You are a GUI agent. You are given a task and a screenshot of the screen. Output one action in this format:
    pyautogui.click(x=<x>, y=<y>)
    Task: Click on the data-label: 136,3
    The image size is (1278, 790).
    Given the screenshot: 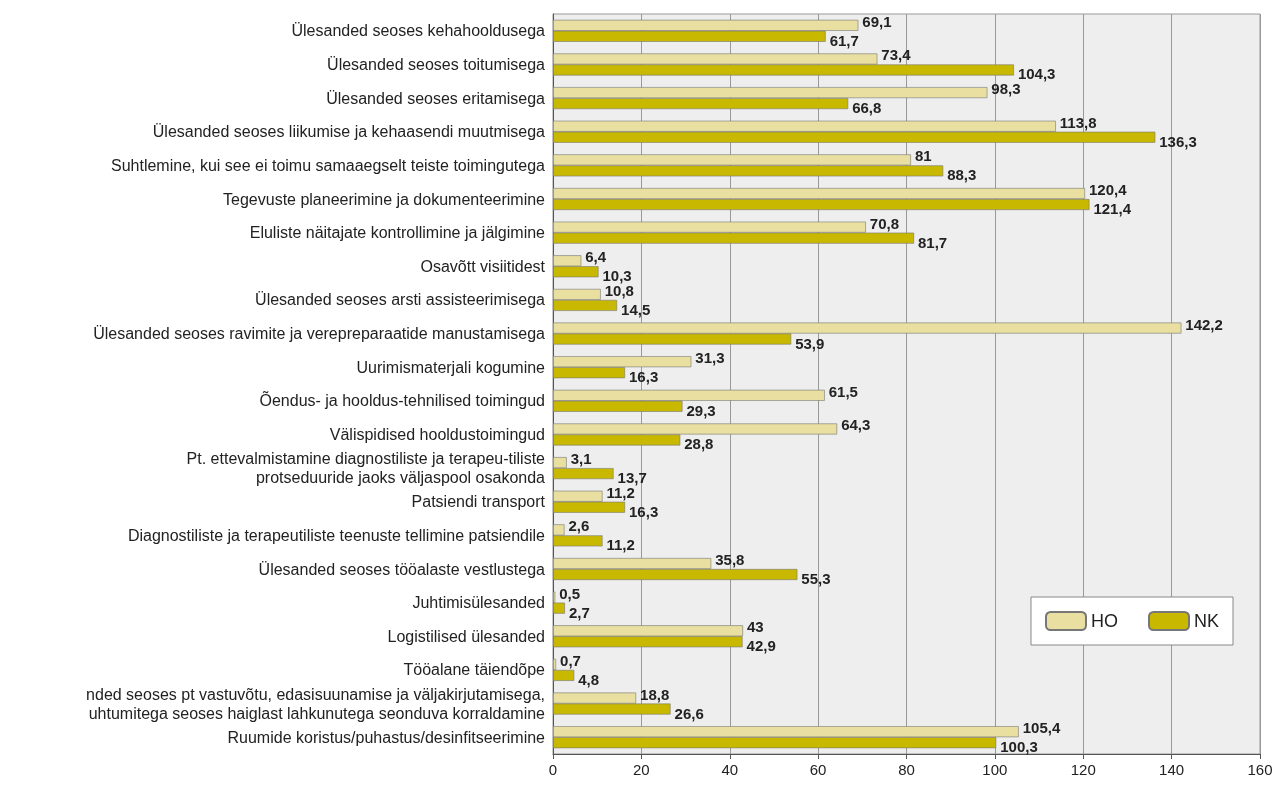 What is the action you would take?
    pyautogui.click(x=1178, y=141)
    